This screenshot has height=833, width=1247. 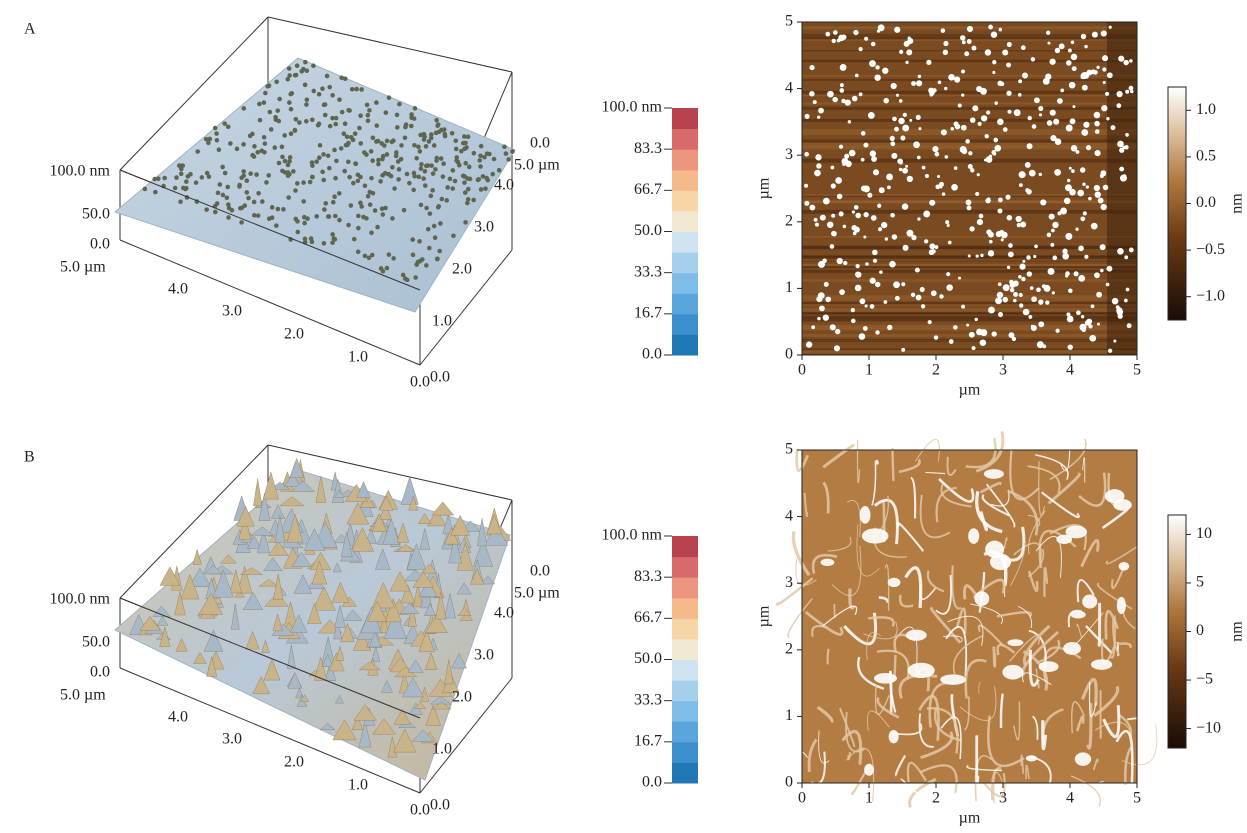 I want to click on scale-label: 83.3, so click(x=648, y=148).